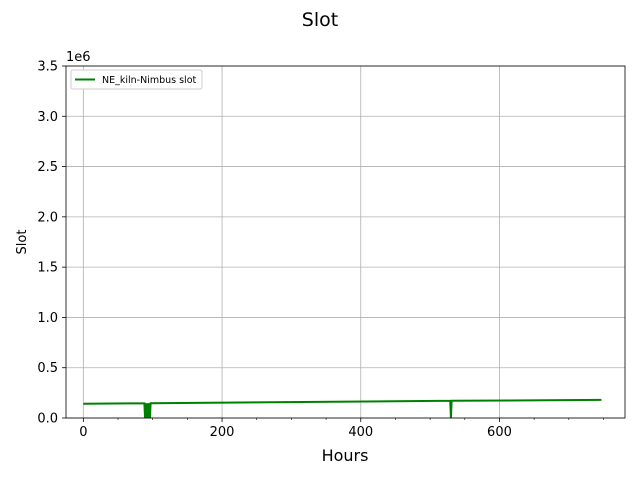  What do you see at coordinates (83, 432) in the screenshot?
I see `x-tick-label: 0` at bounding box center [83, 432].